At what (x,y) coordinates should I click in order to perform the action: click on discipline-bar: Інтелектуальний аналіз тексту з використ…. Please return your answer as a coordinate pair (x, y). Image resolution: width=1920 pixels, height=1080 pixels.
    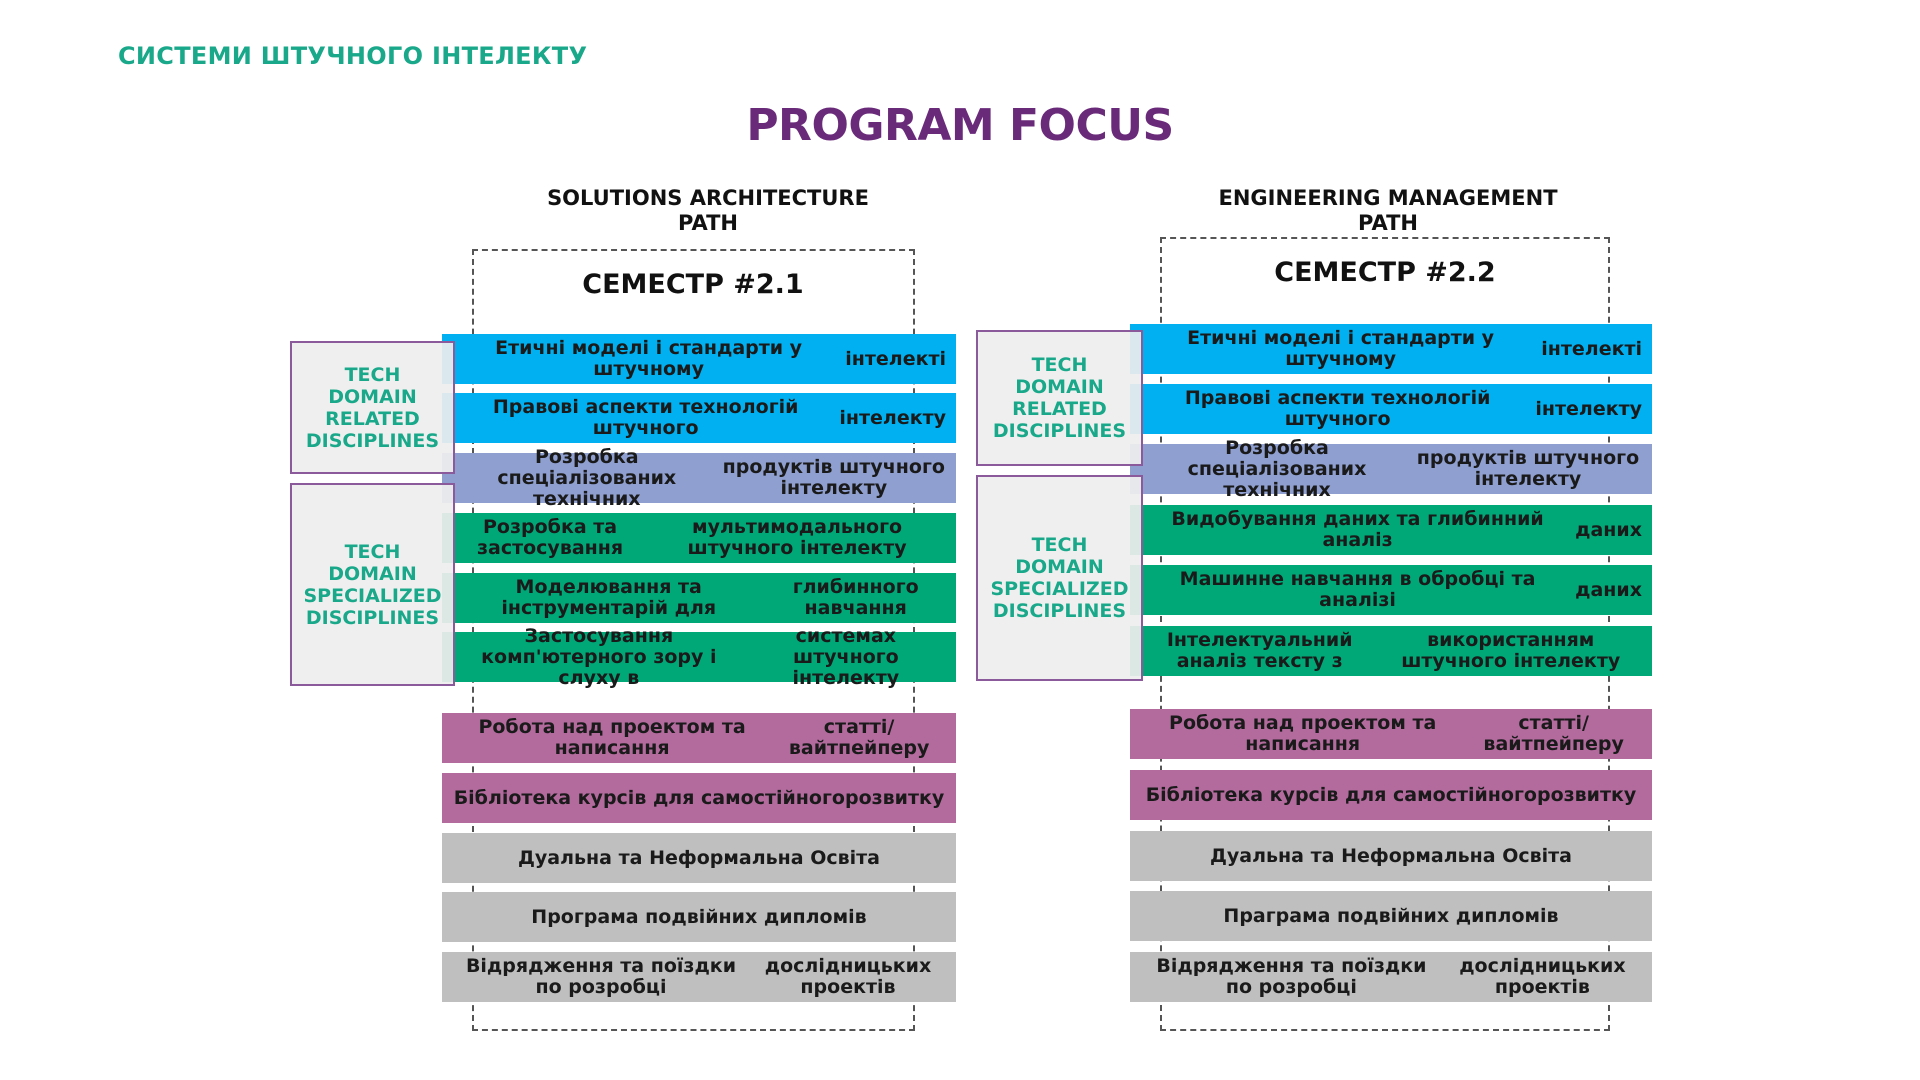
    Looking at the image, I should click on (1391, 651).